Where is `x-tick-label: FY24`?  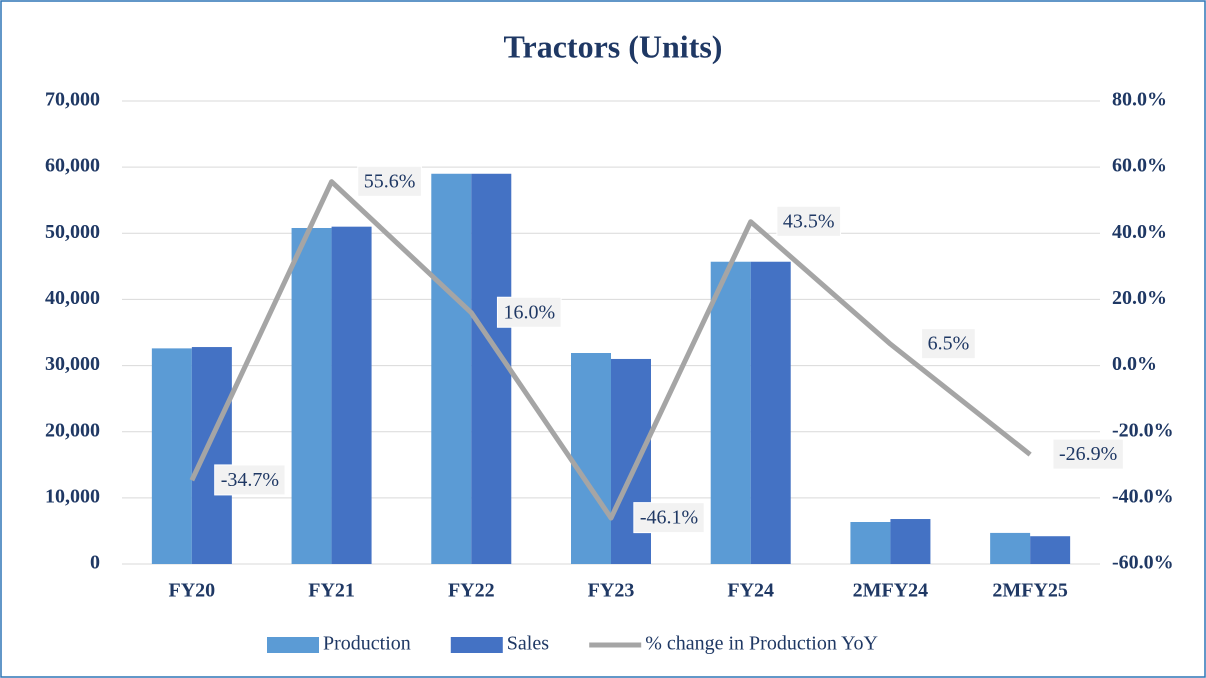
x-tick-label: FY24 is located at coordinates (750, 591).